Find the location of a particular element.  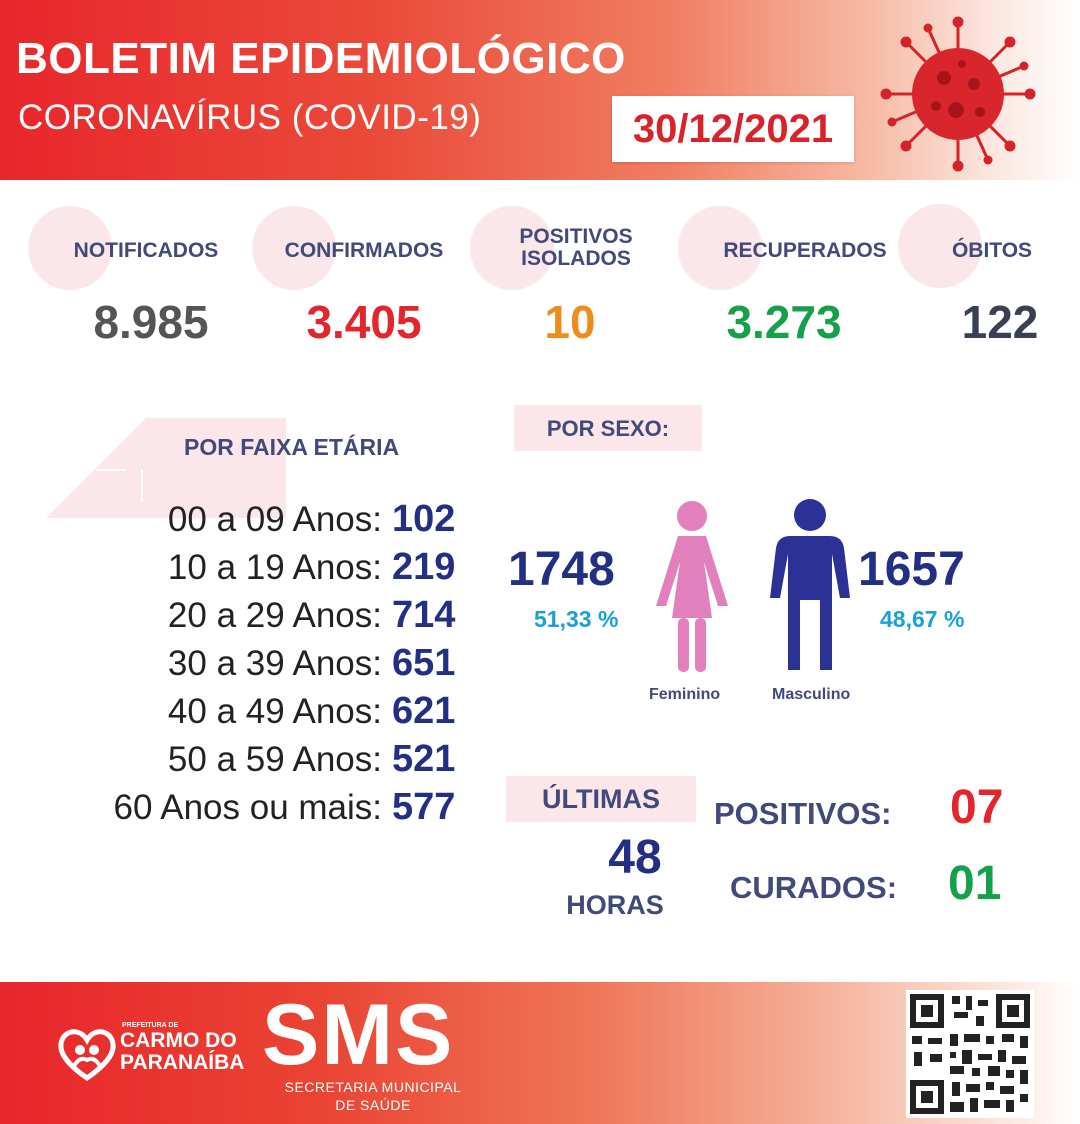

qr-code-icon is located at coordinates (970, 1054).